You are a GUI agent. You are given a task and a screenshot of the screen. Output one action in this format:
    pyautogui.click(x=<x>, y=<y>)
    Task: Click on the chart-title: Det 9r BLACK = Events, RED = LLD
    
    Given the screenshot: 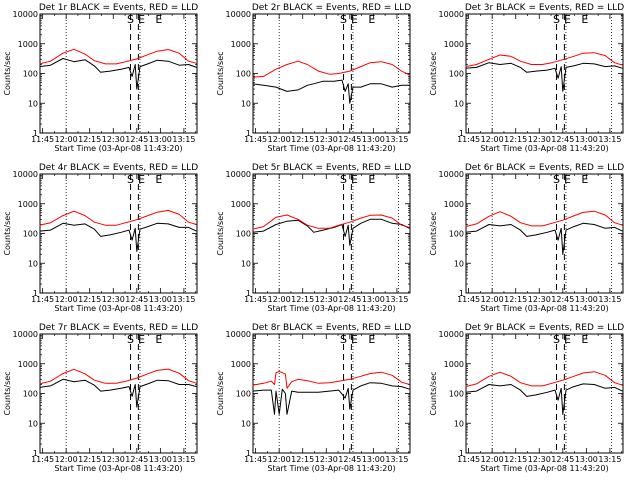 What is the action you would take?
    pyautogui.click(x=544, y=328)
    